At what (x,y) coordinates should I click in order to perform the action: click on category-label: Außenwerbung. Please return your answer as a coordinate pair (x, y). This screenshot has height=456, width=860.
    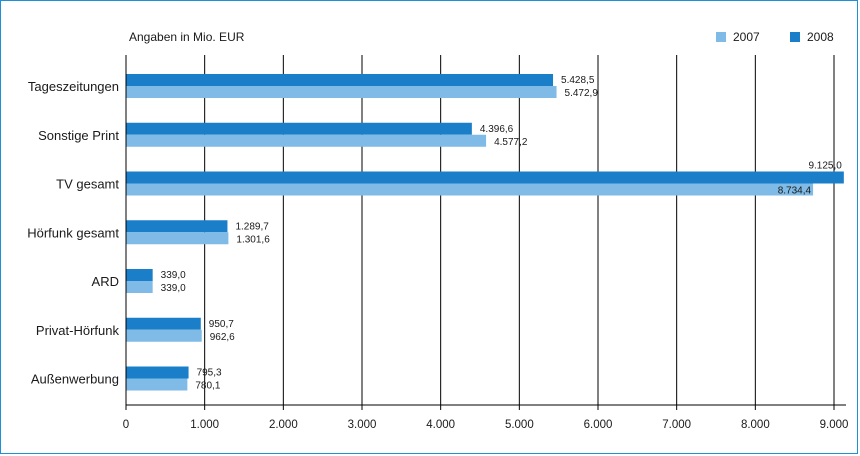
    Looking at the image, I should click on (75, 379).